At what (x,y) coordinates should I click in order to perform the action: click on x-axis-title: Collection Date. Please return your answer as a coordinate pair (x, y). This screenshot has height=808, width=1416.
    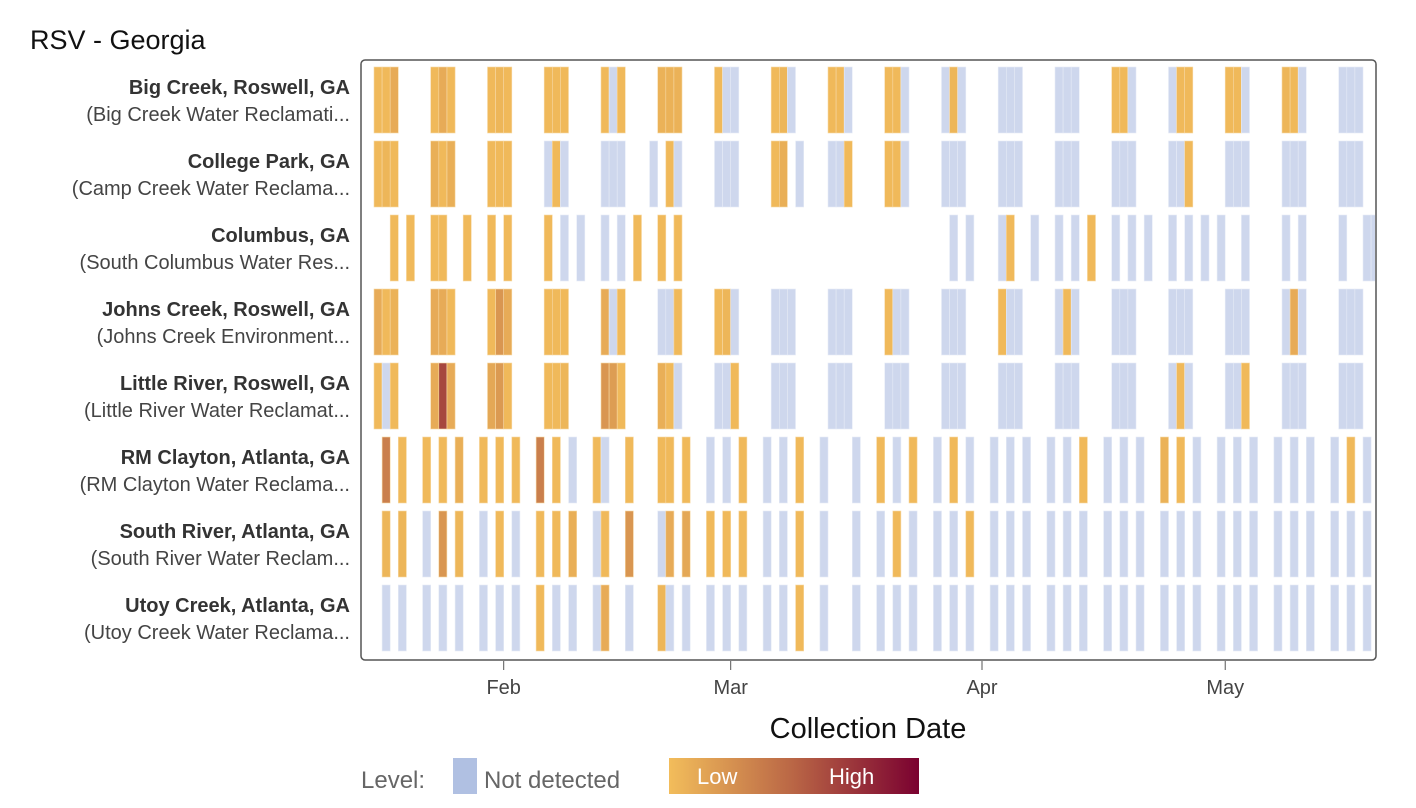
    Looking at the image, I should click on (868, 729).